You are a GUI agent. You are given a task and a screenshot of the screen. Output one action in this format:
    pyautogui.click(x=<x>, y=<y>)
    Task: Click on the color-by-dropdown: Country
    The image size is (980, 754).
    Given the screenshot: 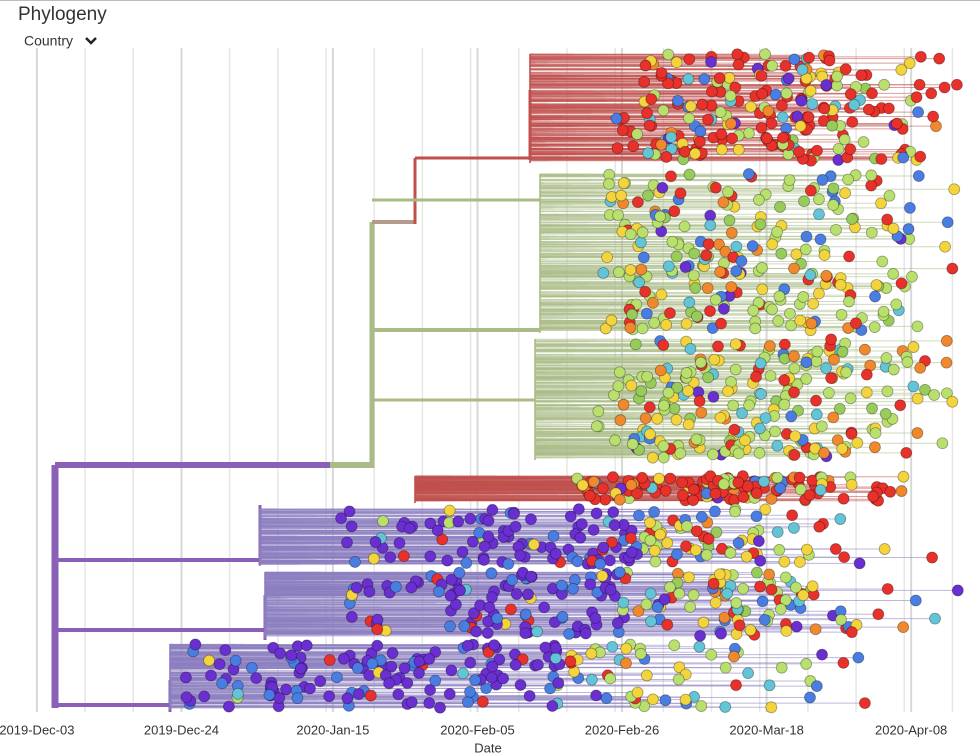 What is the action you would take?
    pyautogui.click(x=60, y=41)
    